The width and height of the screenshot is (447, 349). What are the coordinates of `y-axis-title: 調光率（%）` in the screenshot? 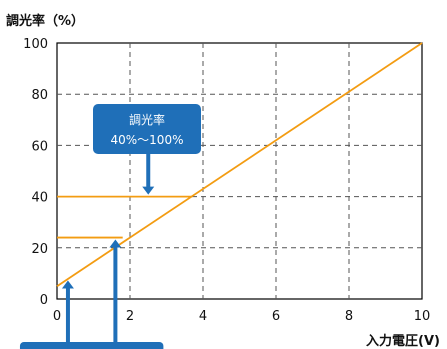 It's located at (45, 21).